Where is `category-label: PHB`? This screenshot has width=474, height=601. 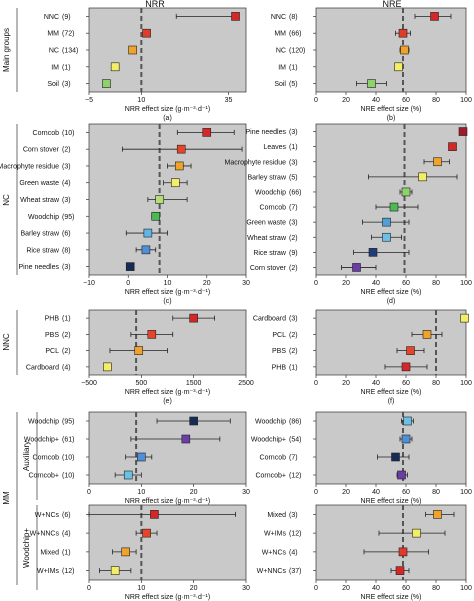 category-label: PHB is located at coordinates (279, 367).